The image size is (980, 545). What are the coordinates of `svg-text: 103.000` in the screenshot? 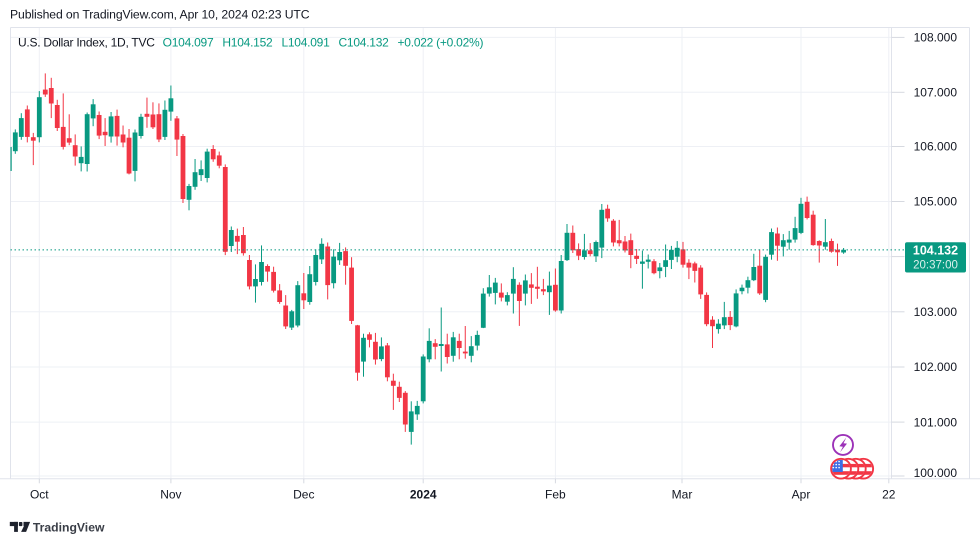 It's located at (936, 312).